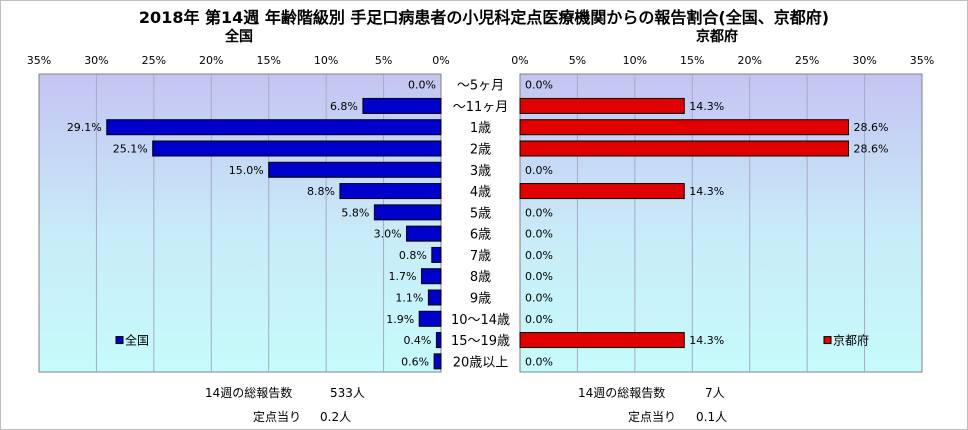 This screenshot has height=430, width=968. I want to click on age-category-label: 10～14歳, so click(480, 320).